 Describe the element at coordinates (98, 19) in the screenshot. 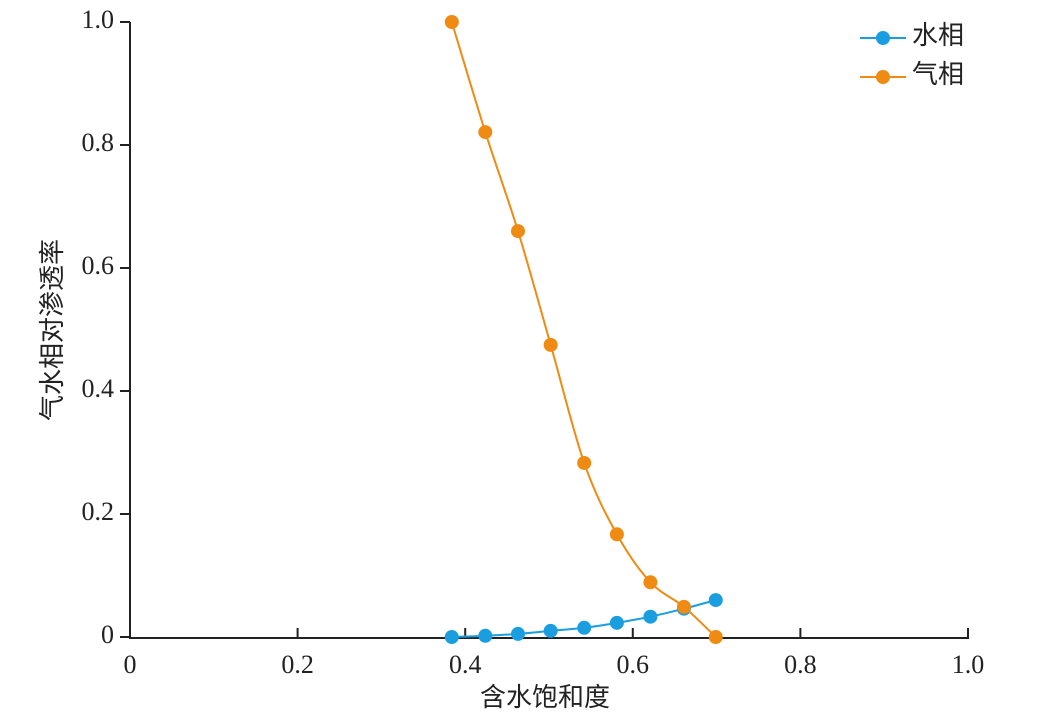

I see `y-tick-label: 1.0` at that location.